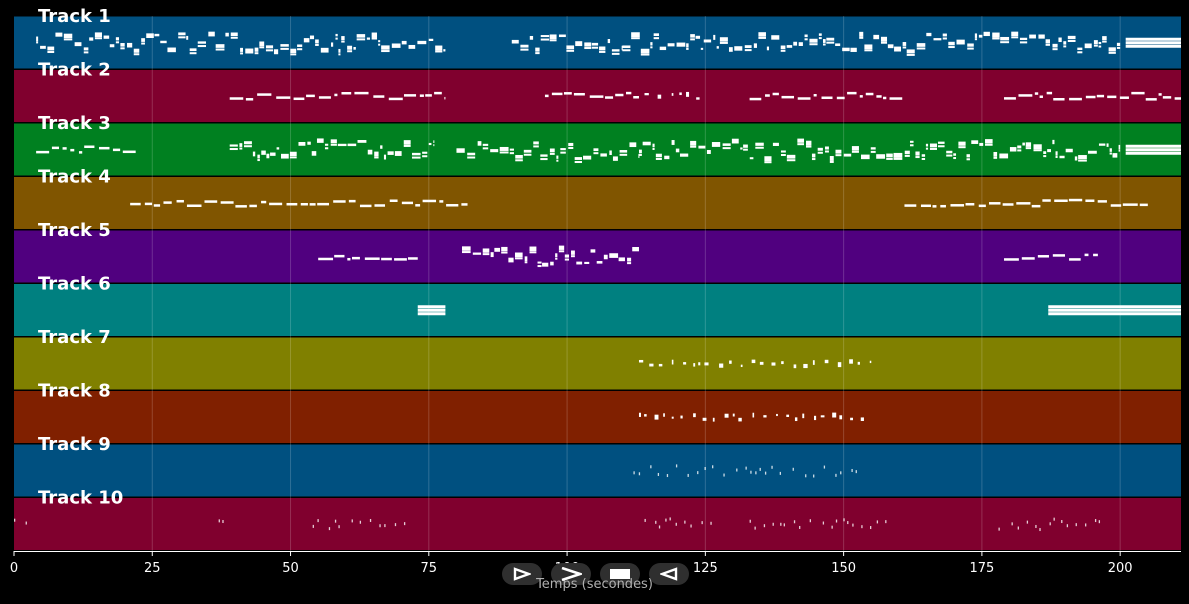 The image size is (1189, 604). Describe the element at coordinates (620, 574) in the screenshot. I see `stop-button` at that location.